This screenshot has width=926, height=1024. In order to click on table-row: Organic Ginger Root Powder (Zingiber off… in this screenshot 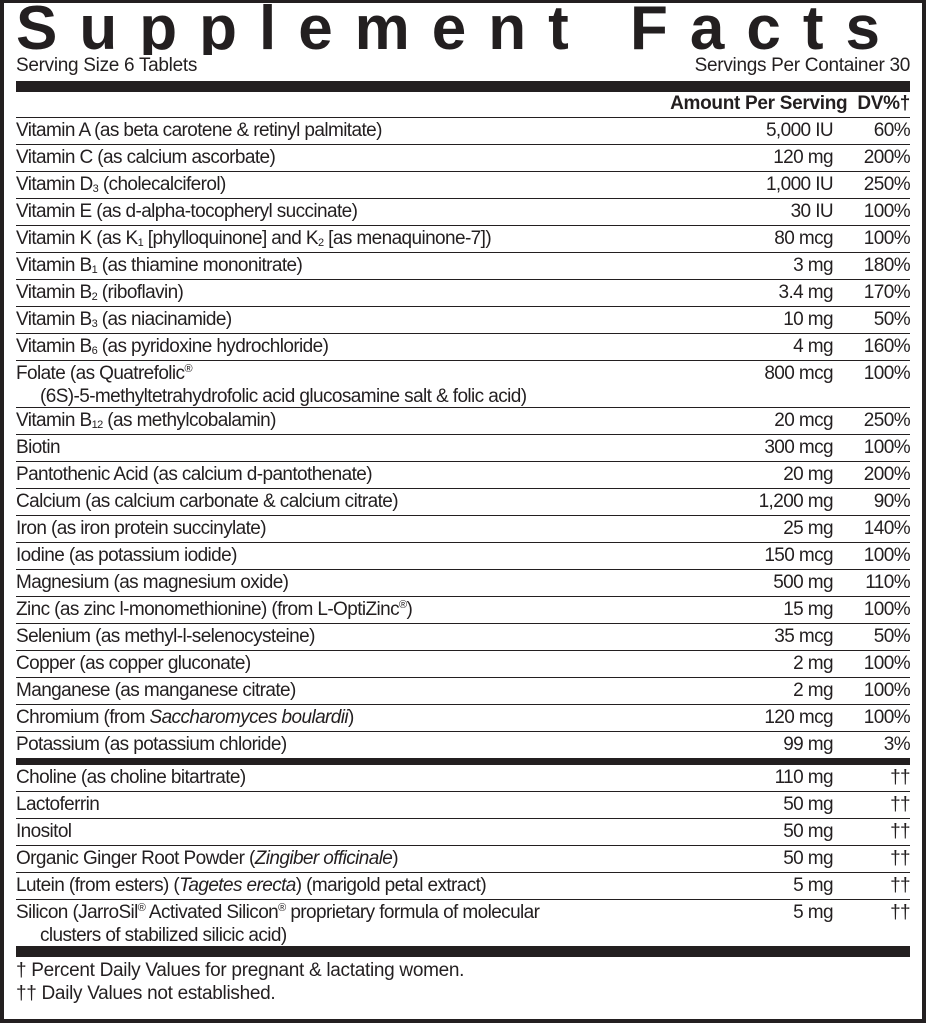, I will do `click(463, 859)`.